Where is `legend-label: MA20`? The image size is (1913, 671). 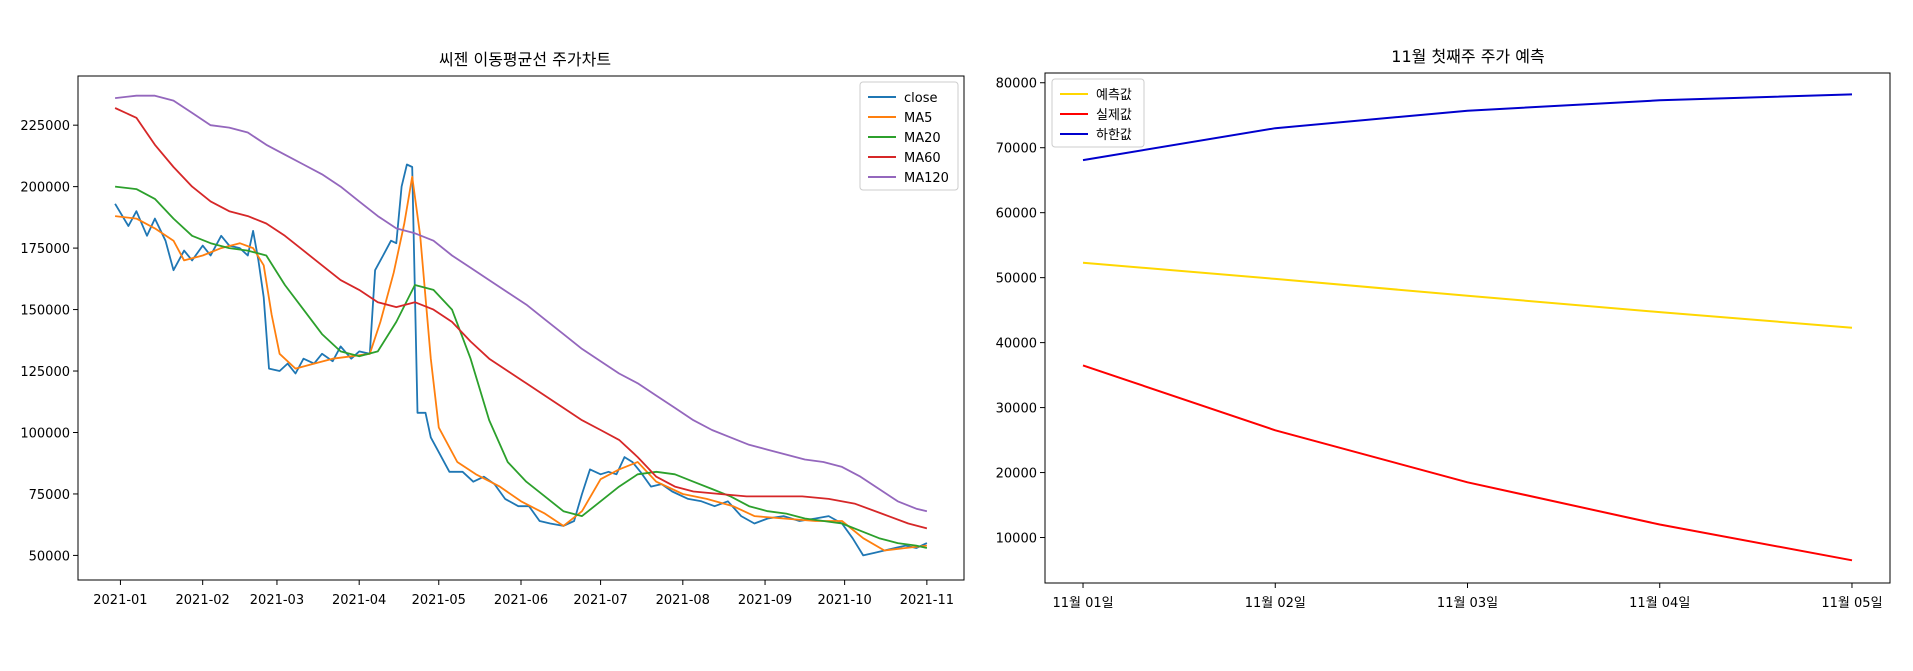 legend-label: MA20 is located at coordinates (922, 138).